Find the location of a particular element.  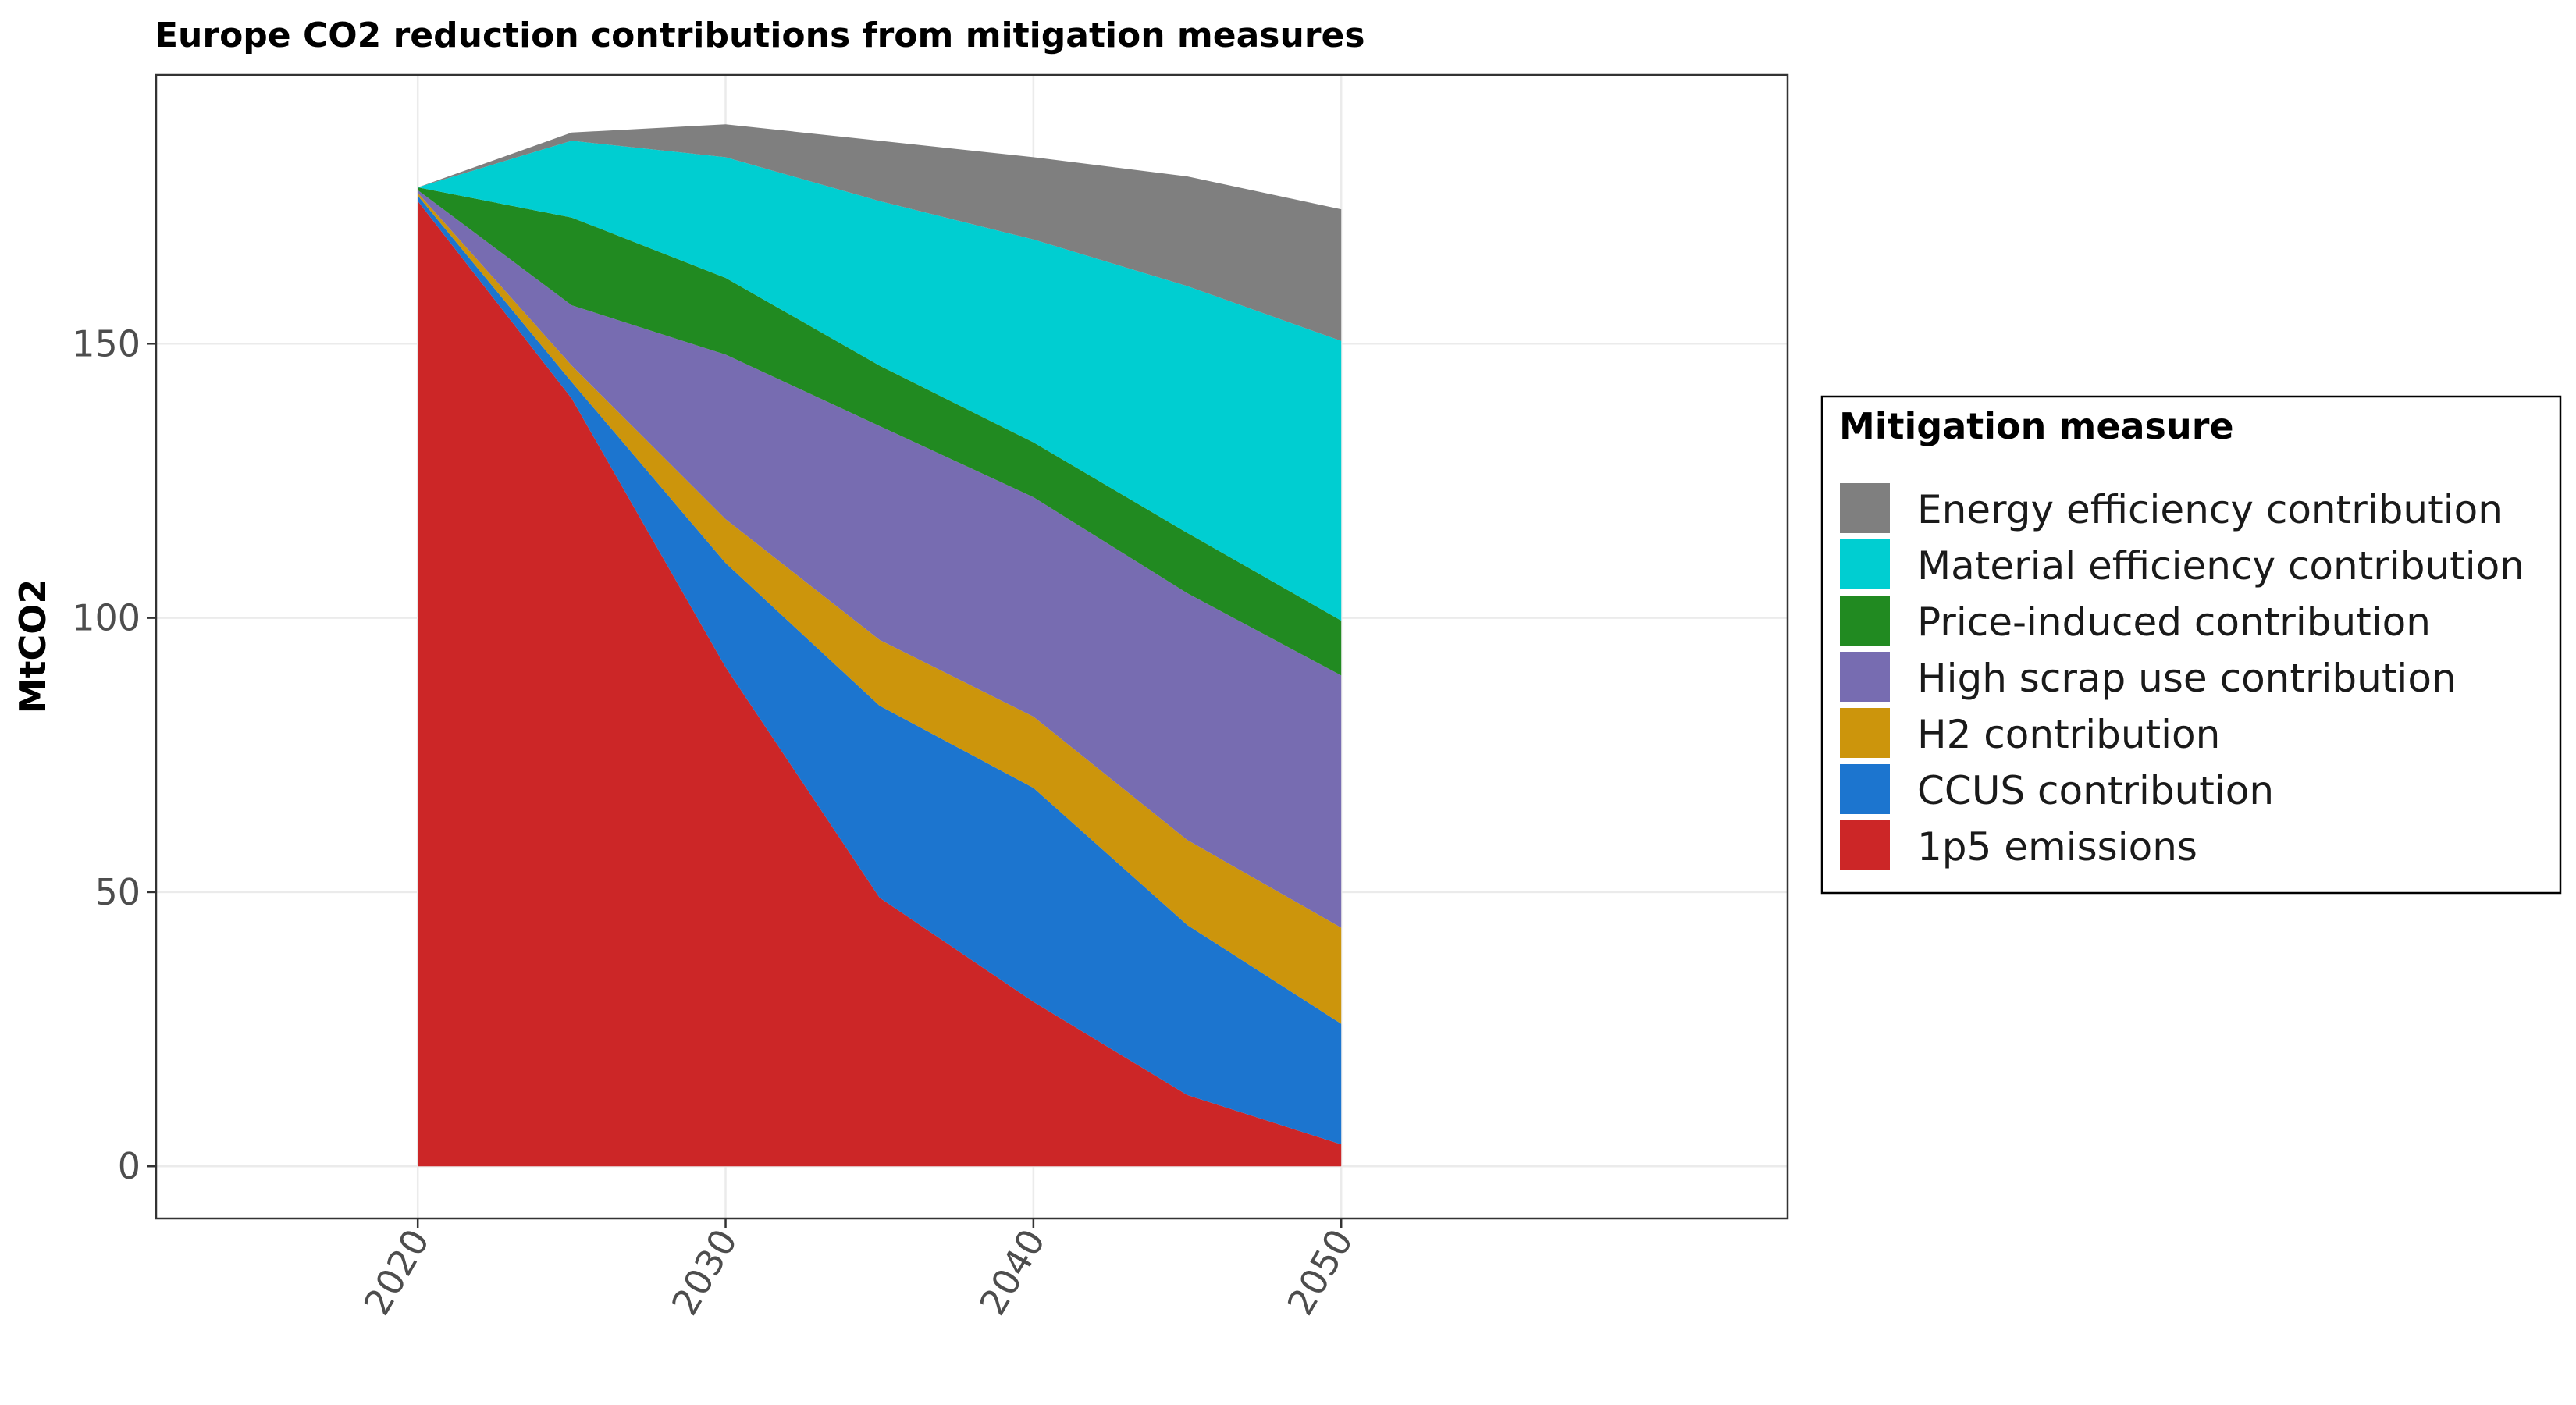

y-tick-label-50: 50 is located at coordinates (117, 892).